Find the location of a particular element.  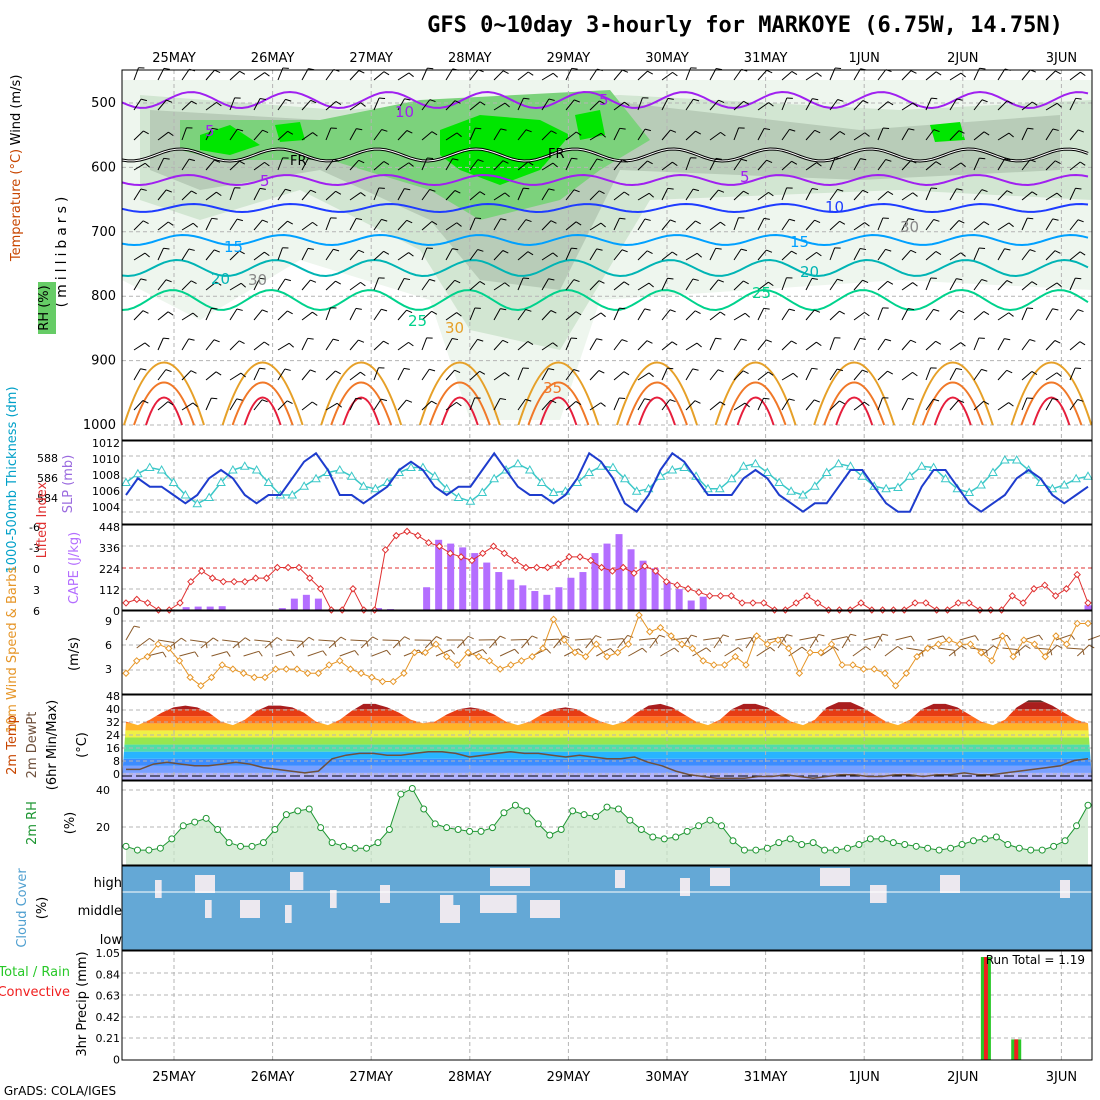

contour-label: 10 is located at coordinates (834, 207).